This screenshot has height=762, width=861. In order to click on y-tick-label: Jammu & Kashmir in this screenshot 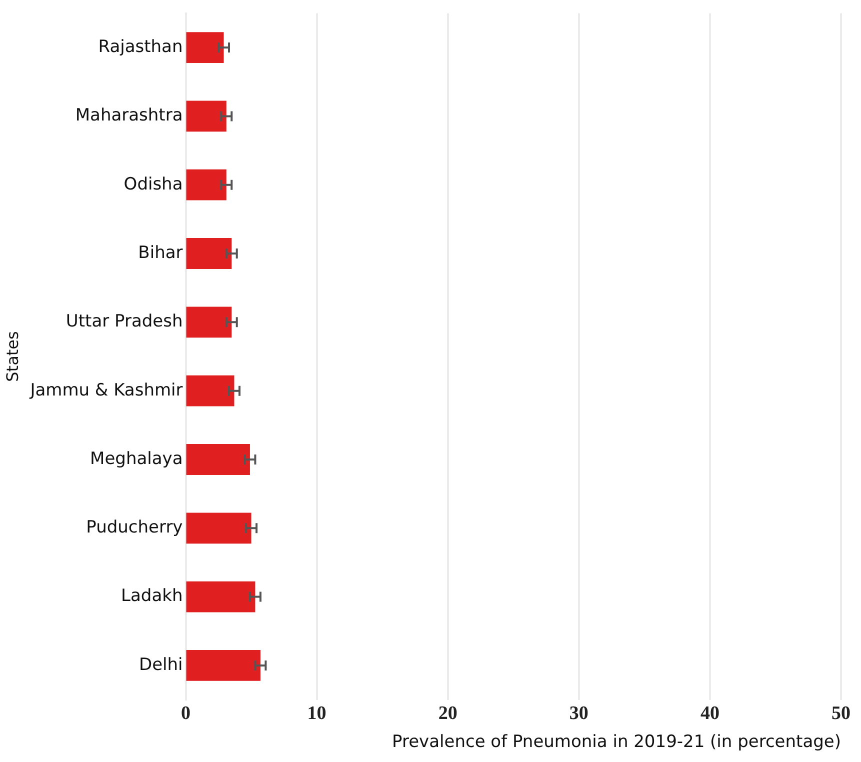, I will do `click(106, 390)`.